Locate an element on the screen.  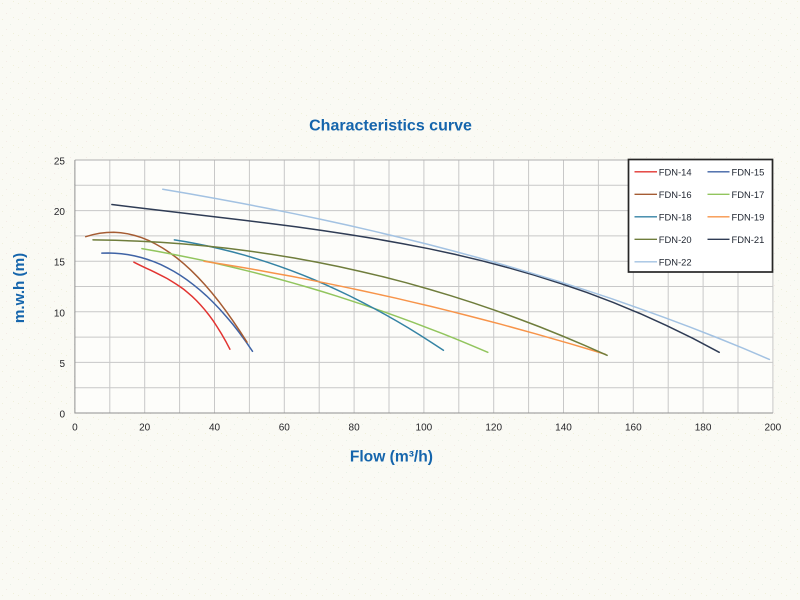
svg-text: FDN-20 is located at coordinates (675, 239).